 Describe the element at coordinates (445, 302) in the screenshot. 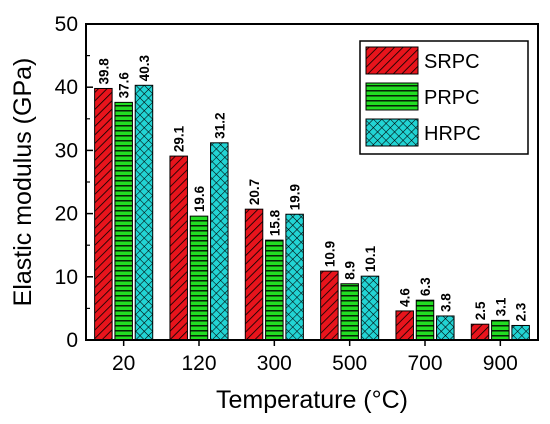

I see `data-label-hrpc-700: 3.8` at that location.